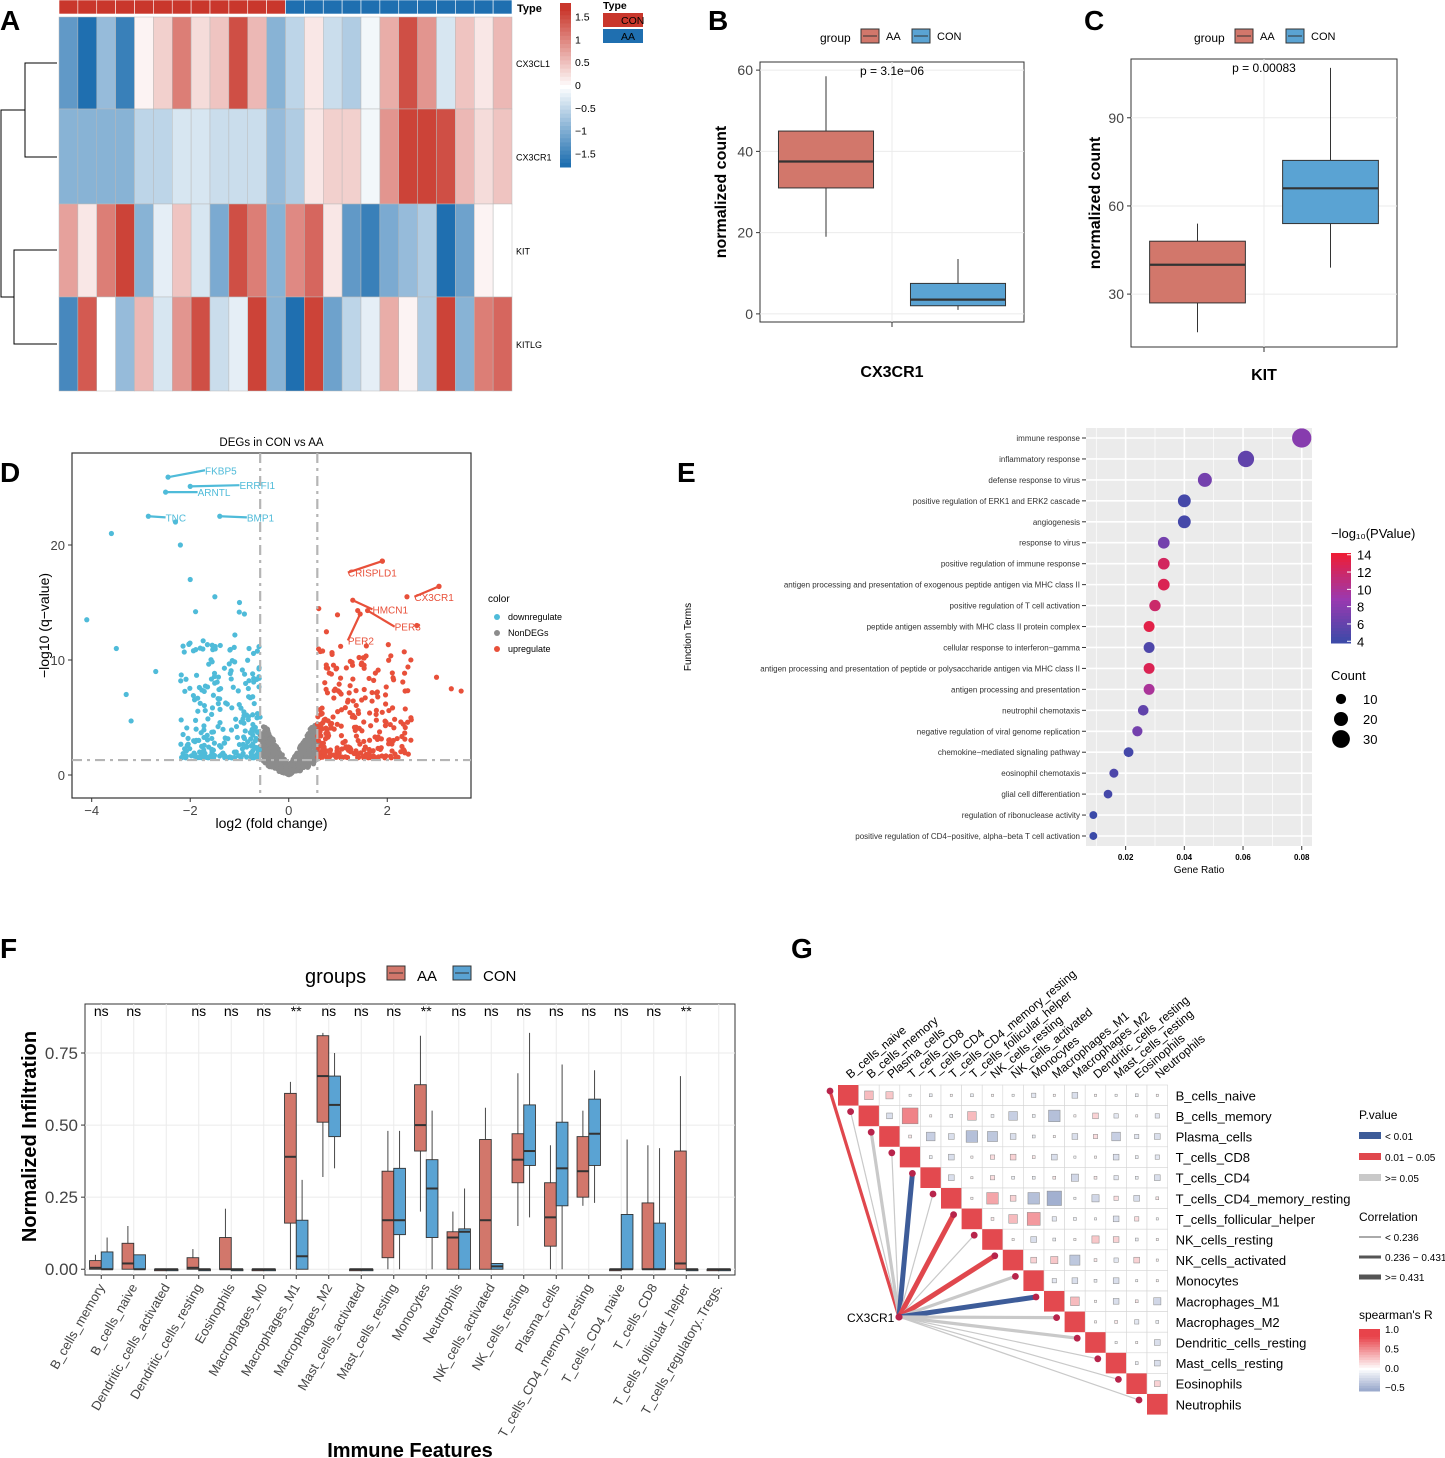  Describe the element at coordinates (578, 86) in the screenshot. I see `colorbar-tick: 0` at that location.